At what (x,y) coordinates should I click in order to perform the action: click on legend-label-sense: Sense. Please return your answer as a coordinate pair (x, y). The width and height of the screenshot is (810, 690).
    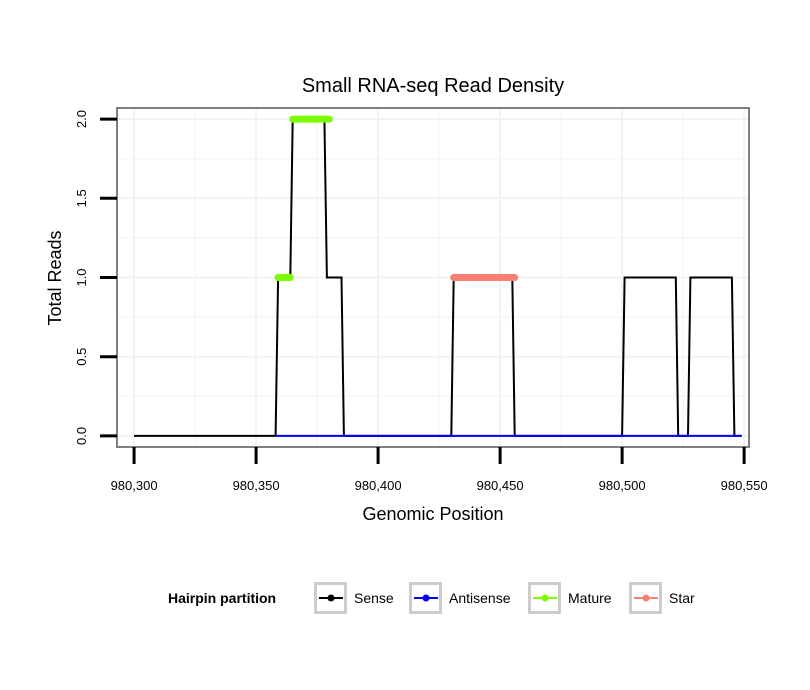
    Looking at the image, I should click on (374, 598).